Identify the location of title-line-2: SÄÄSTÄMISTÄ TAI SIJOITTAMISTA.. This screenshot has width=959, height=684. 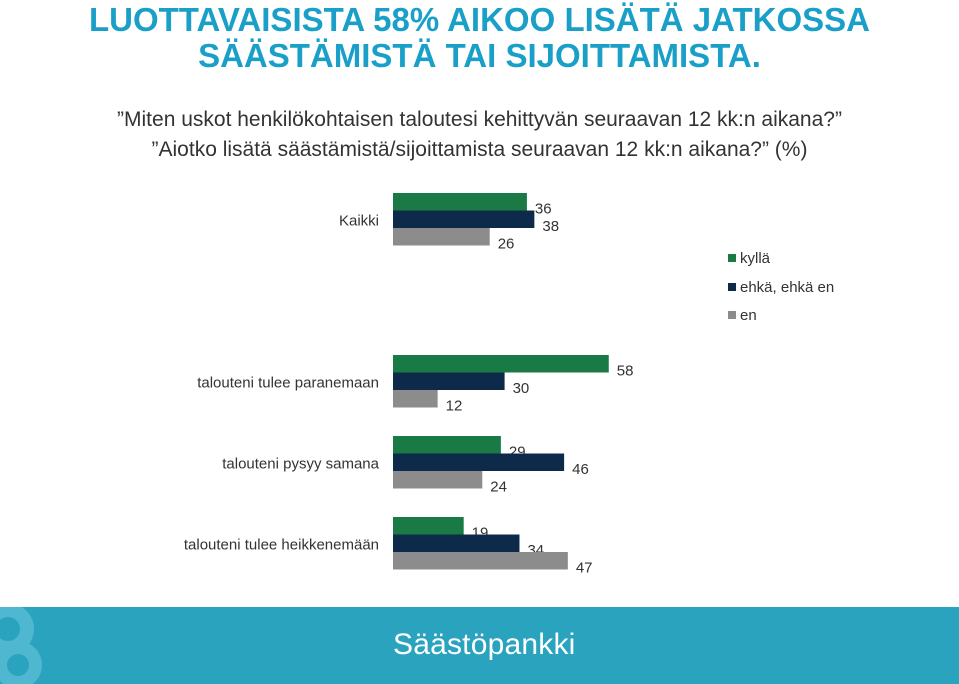
(479, 55).